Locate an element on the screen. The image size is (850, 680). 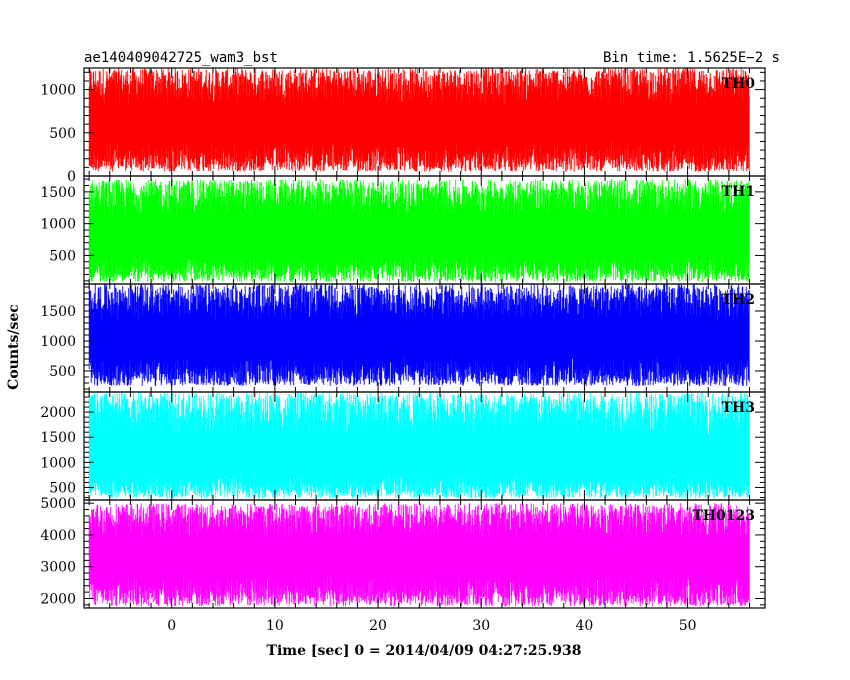
panel-th0123: 2000 3000 4000 5000 TH0123 is located at coordinates (403, 552).